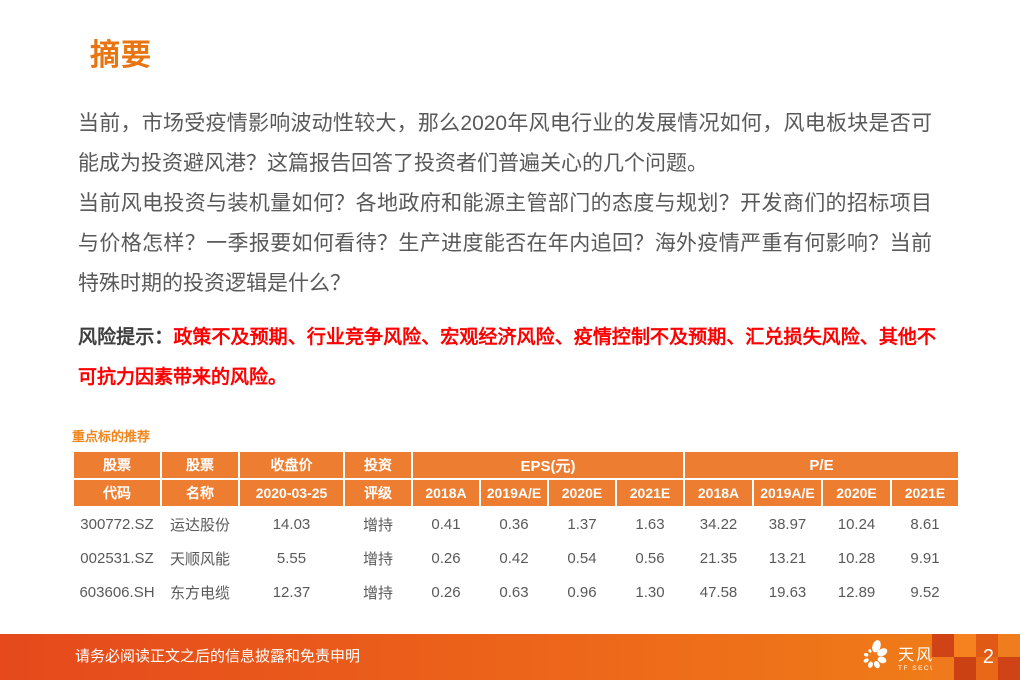 Image resolution: width=1020 pixels, height=680 pixels. What do you see at coordinates (857, 493) in the screenshot?
I see `header-pe-year: 2020E` at bounding box center [857, 493].